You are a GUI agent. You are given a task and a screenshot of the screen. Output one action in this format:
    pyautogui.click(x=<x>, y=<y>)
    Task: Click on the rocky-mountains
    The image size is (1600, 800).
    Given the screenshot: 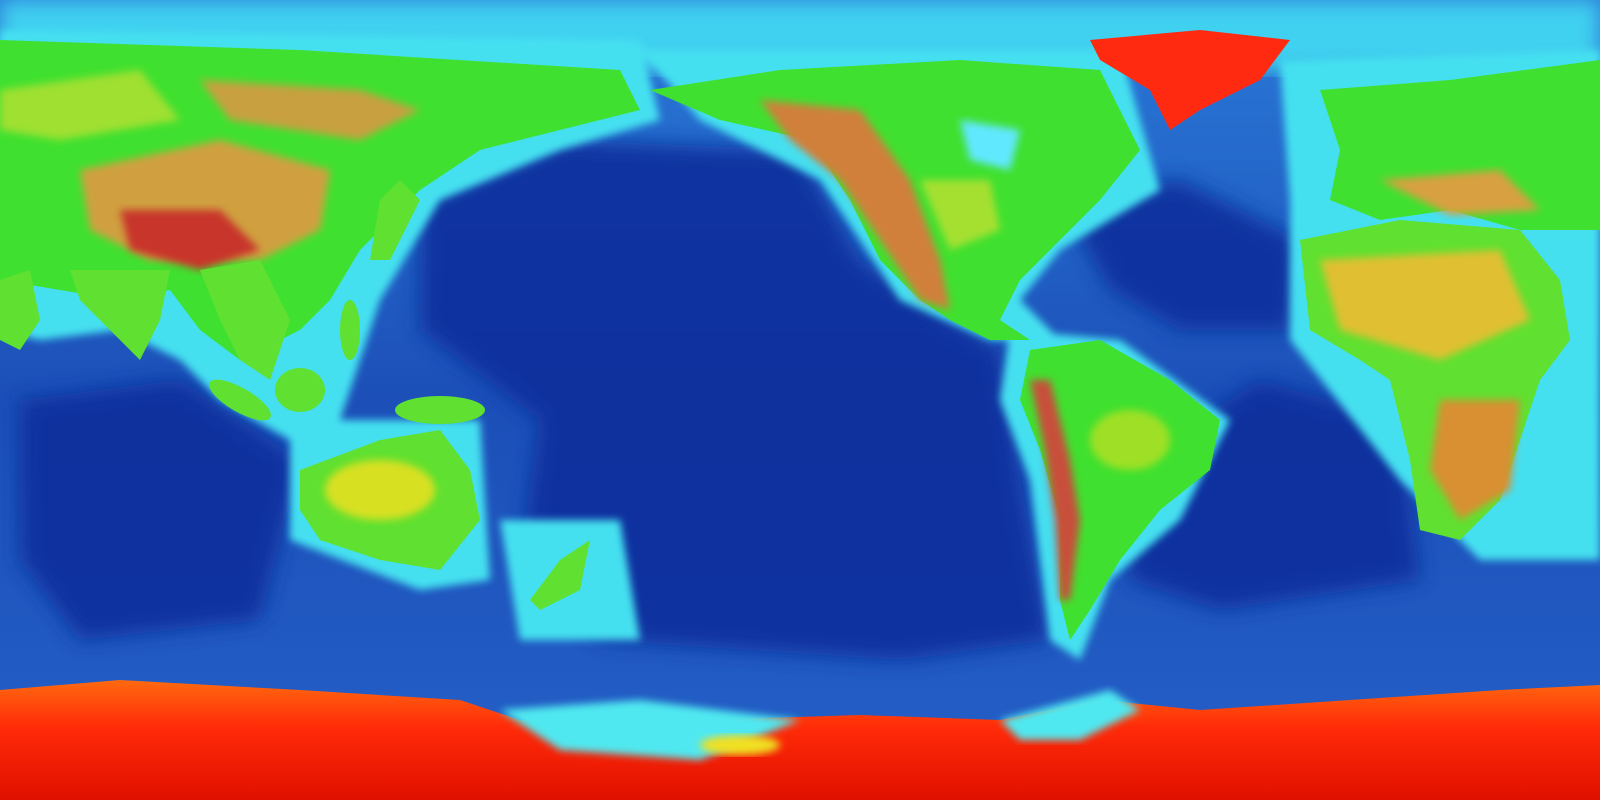 What is the action you would take?
    pyautogui.click(x=855, y=205)
    